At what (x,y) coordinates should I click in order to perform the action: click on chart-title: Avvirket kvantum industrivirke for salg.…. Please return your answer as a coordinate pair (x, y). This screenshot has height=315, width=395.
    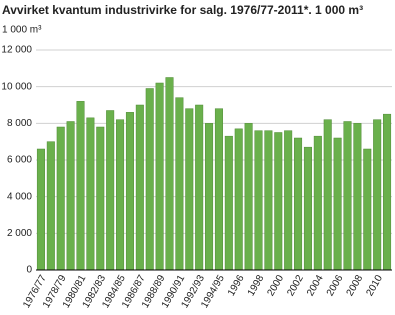
    Looking at the image, I should click on (182, 10).